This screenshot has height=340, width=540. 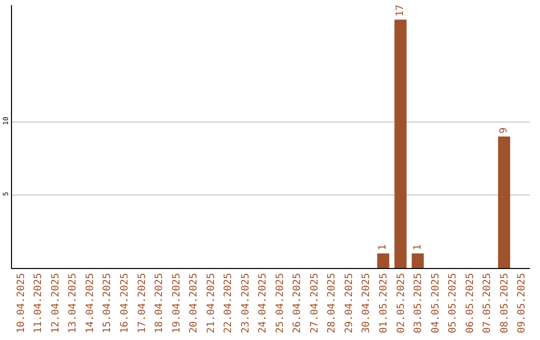 What do you see at coordinates (21, 303) in the screenshot?
I see `x-tick-label: 10.04.2025` at bounding box center [21, 303].